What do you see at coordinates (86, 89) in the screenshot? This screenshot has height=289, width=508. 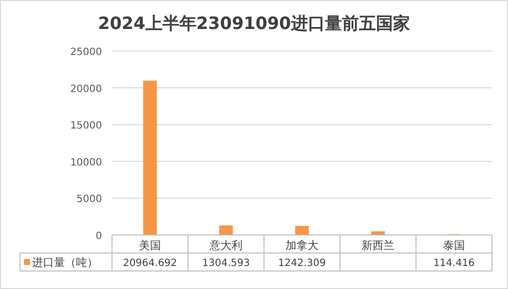 I see `y-tick-label: 20000` at bounding box center [86, 89].